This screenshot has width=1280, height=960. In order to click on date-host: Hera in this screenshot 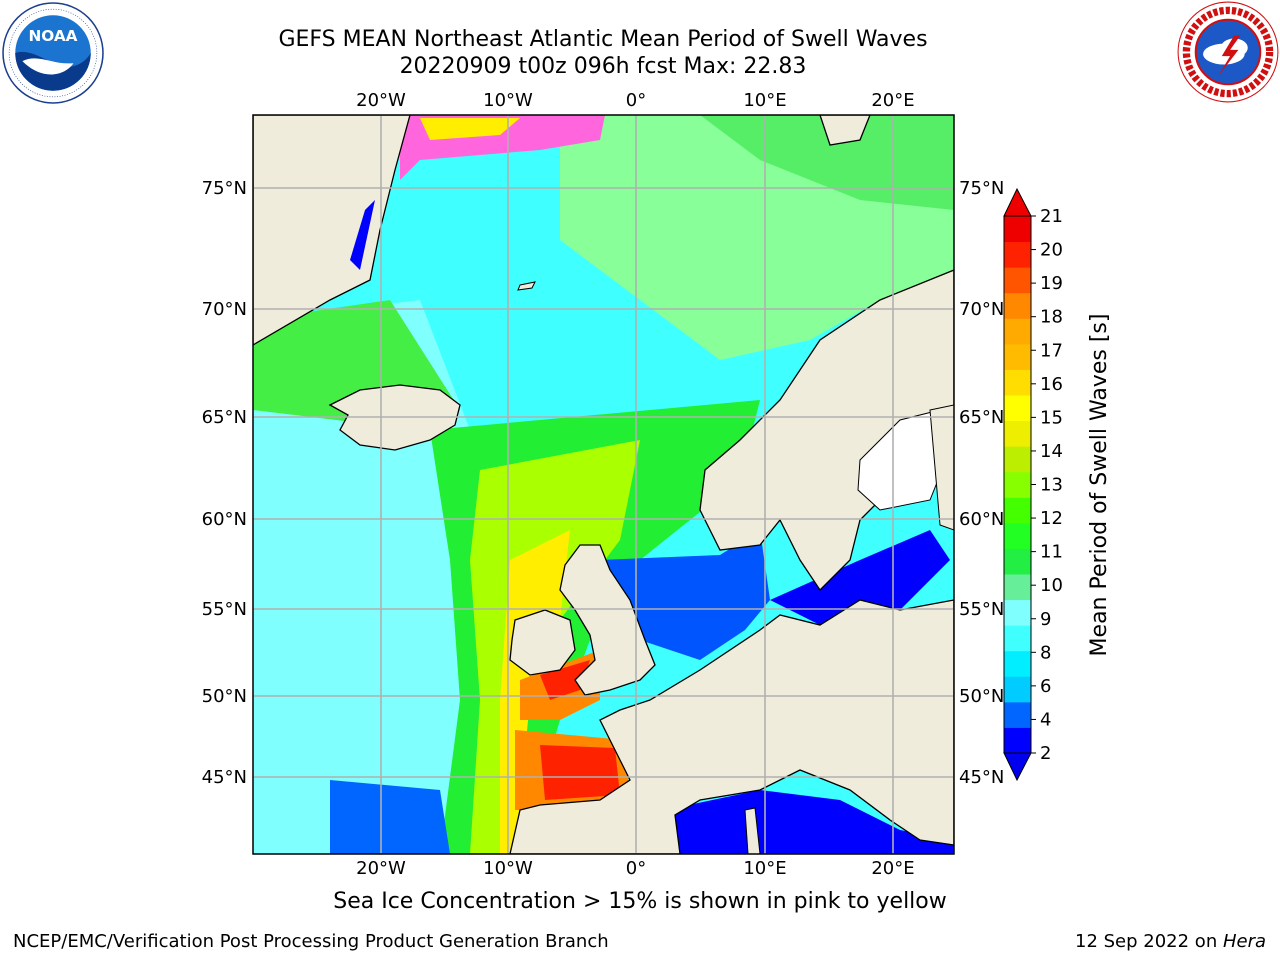, I will do `click(1244, 941)`.